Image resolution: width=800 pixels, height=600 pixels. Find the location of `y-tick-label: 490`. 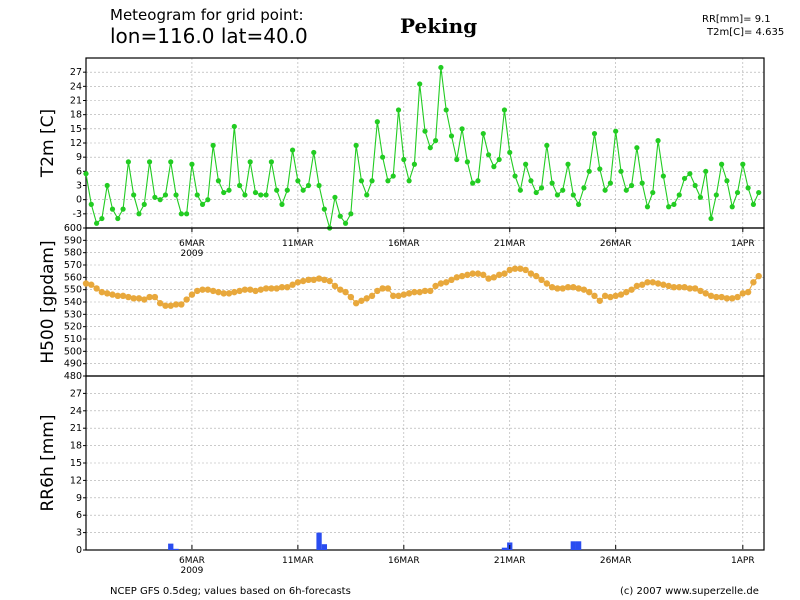

y-tick-label: 490 is located at coordinates (73, 364).